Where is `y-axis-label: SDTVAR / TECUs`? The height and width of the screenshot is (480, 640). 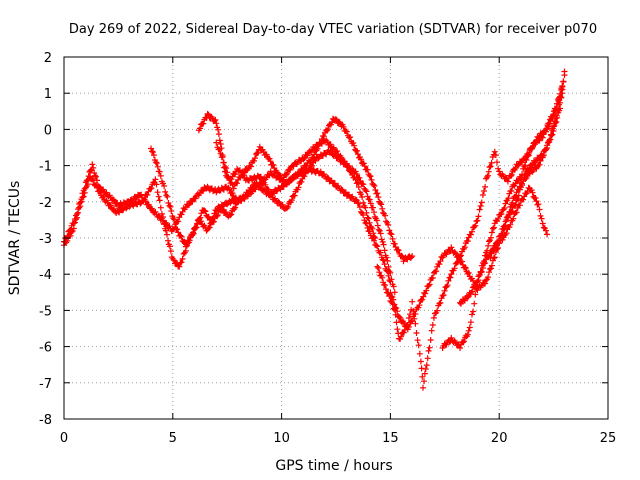
y-axis-label: SDTVAR / TECUs is located at coordinates (15, 238).